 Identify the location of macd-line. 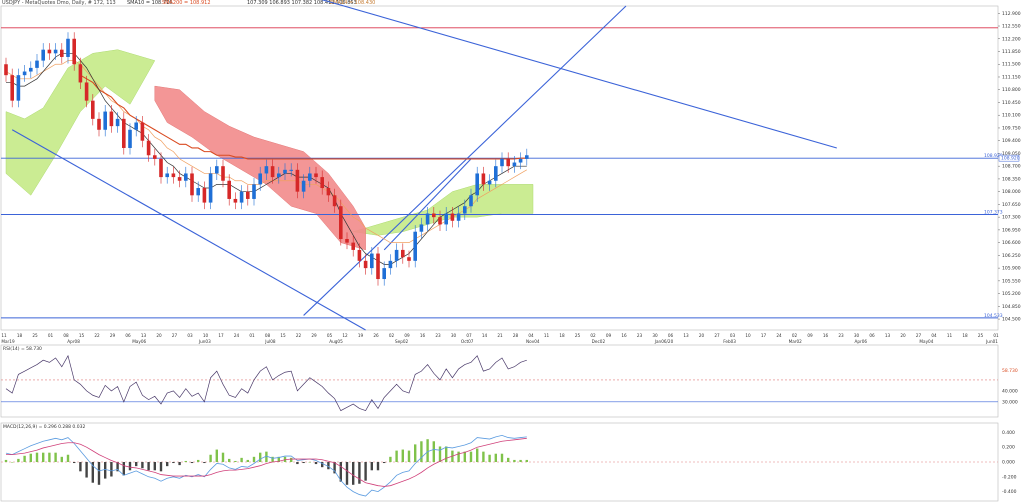
(266, 465).